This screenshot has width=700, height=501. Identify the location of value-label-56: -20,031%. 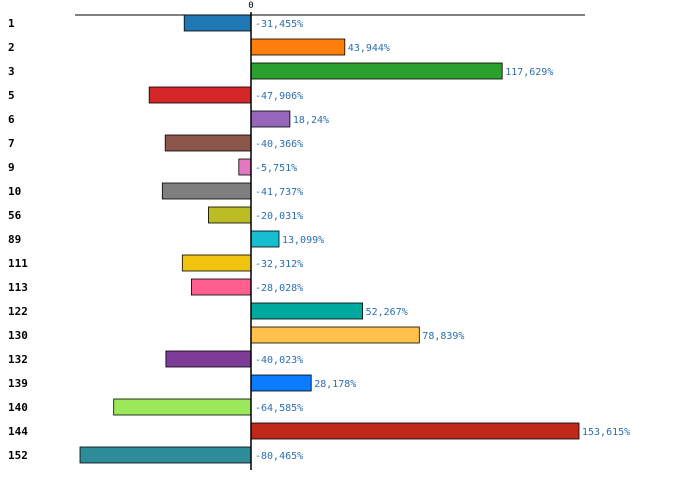
(279, 216).